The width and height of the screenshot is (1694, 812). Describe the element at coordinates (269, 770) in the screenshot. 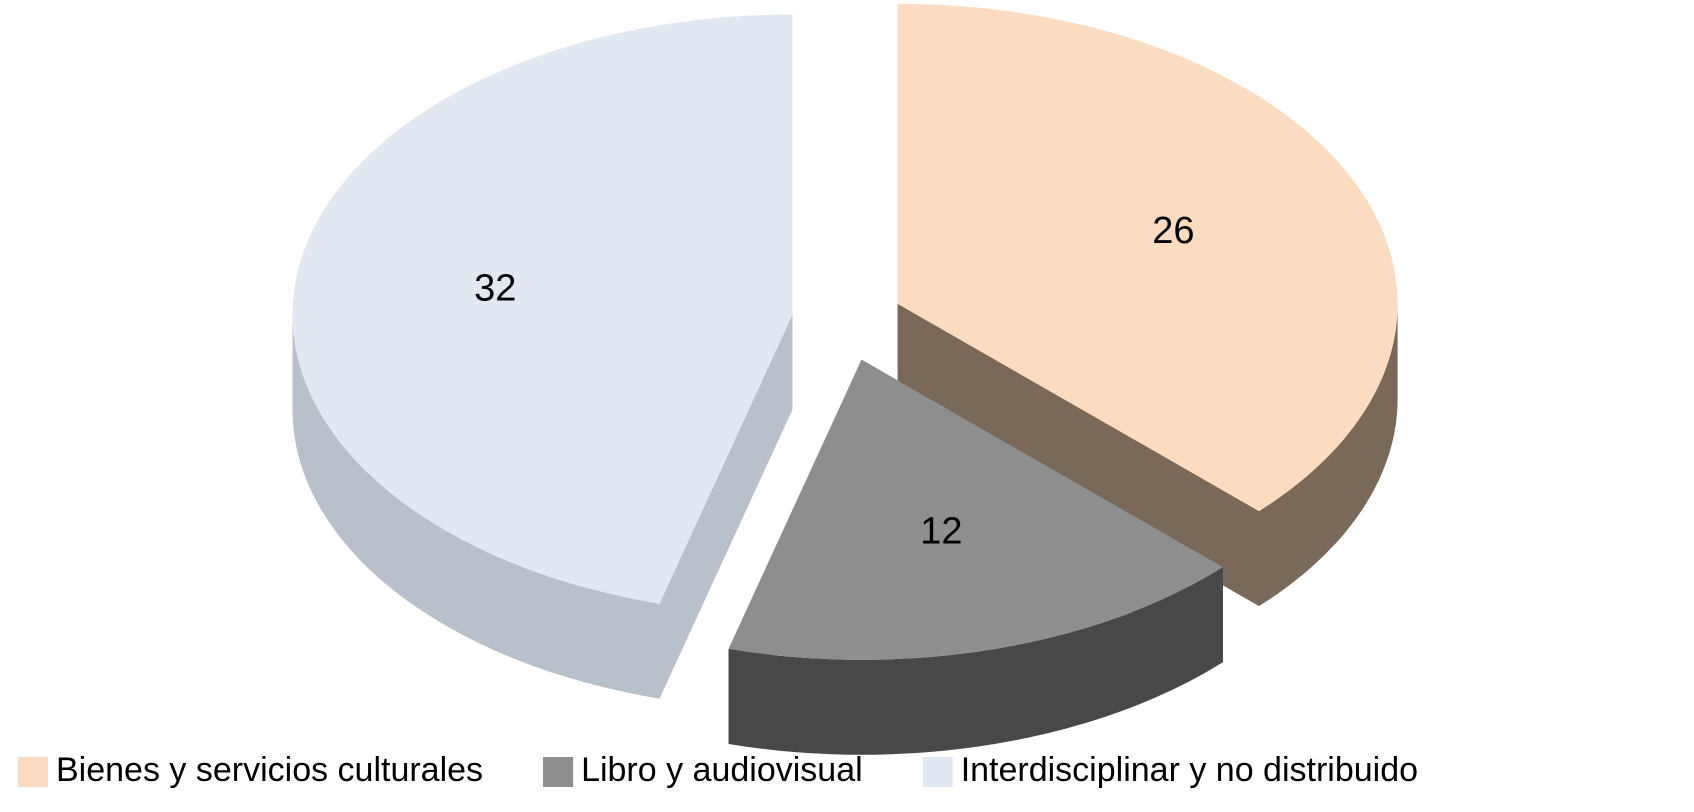

I see `legend-label: Bienes y servicios culturales` at that location.